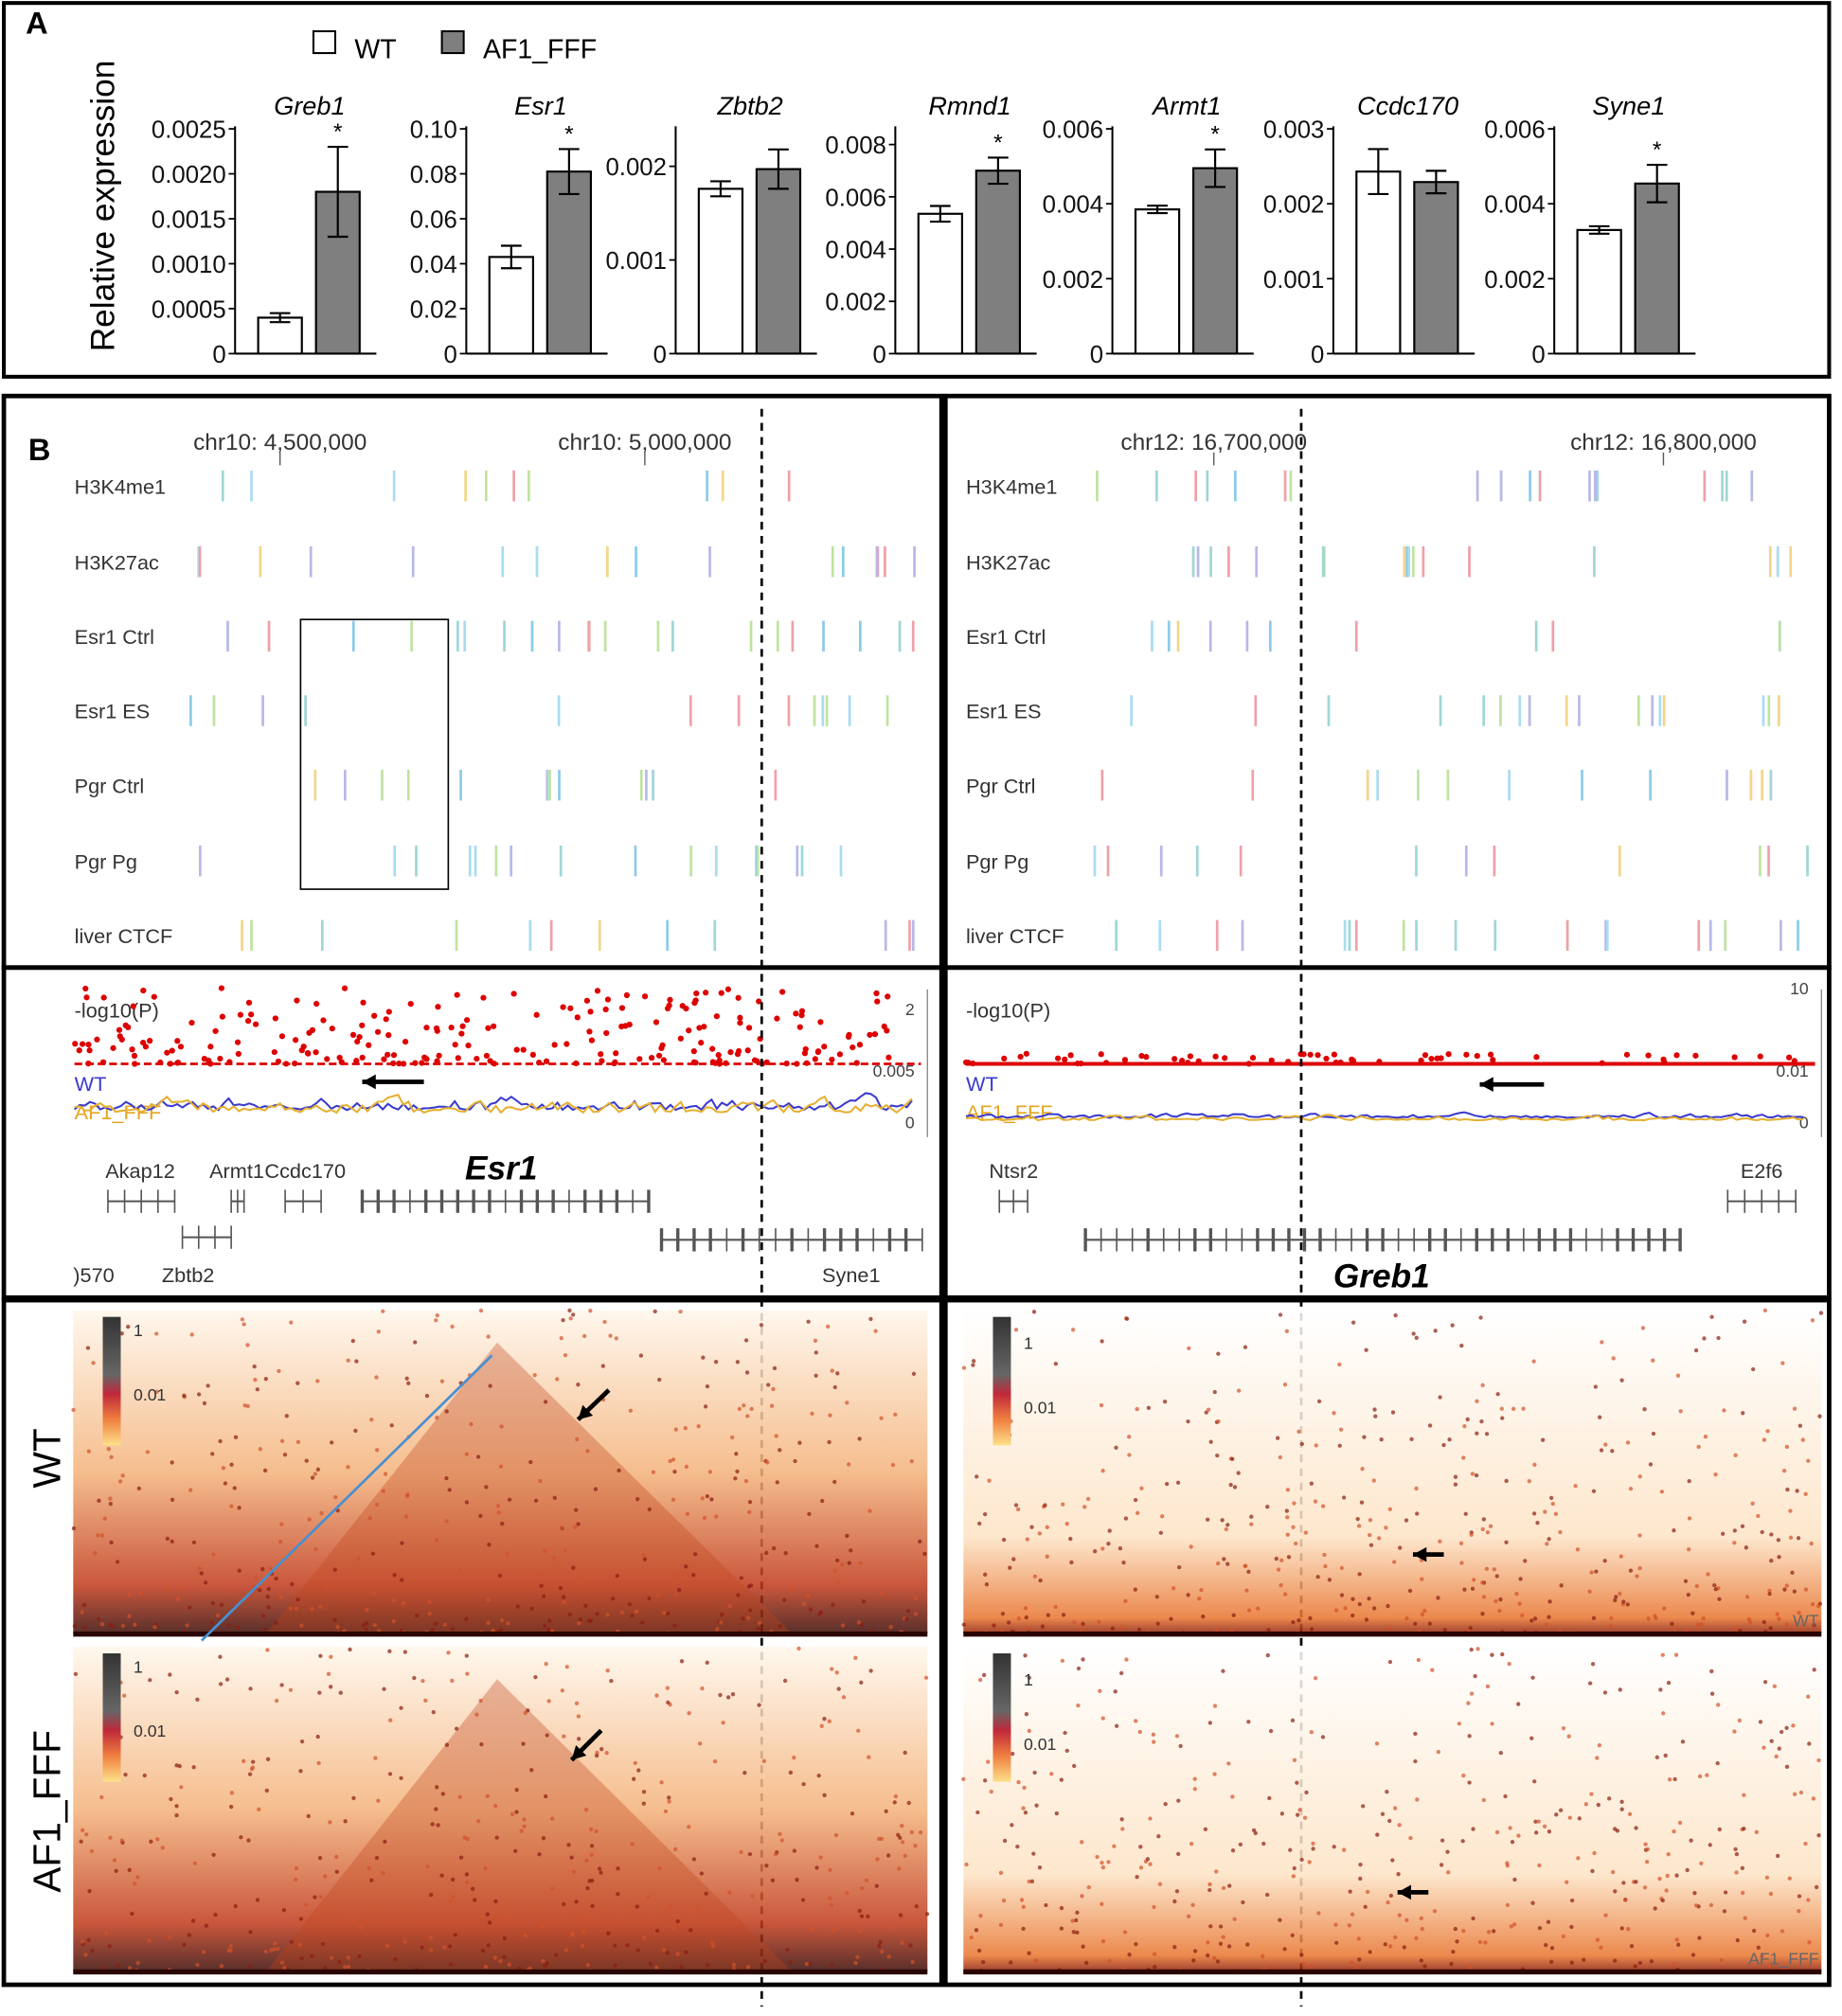 This screenshot has height=2016, width=1842. Describe the element at coordinates (1514, 280) in the screenshot. I see `y-tick-label: 0.002` at that location.